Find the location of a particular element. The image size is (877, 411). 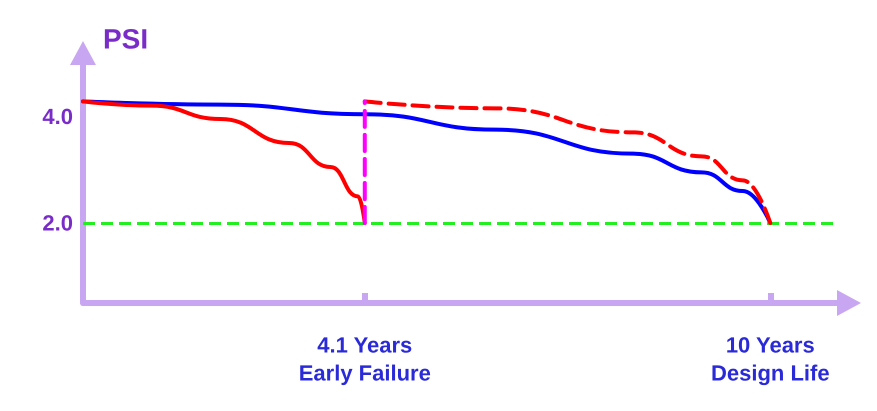

y-tick-label: 4.0 is located at coordinates (57, 116).